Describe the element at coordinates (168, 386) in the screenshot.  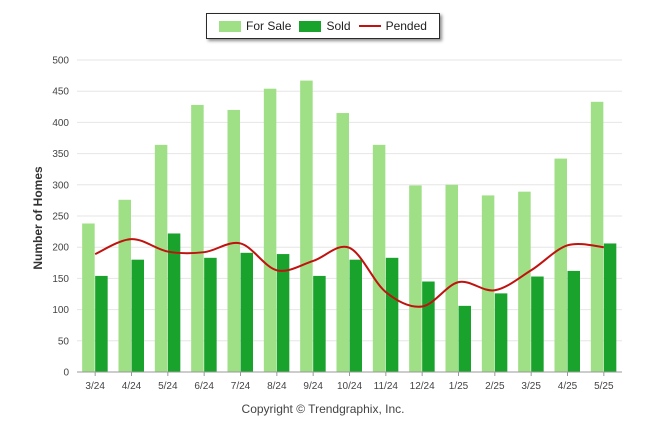
I see `x-tick-label: 5/24` at that location.